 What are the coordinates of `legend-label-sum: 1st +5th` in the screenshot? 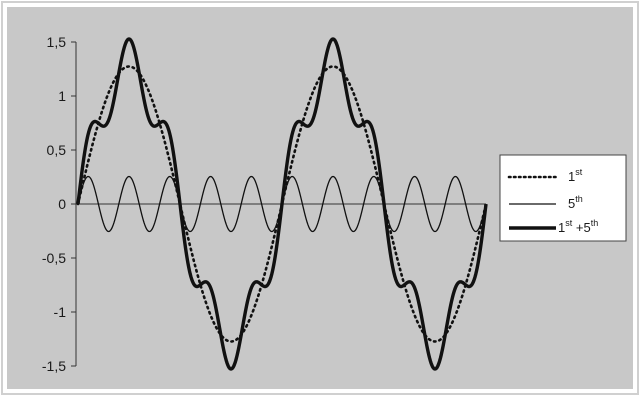 It's located at (578, 226).